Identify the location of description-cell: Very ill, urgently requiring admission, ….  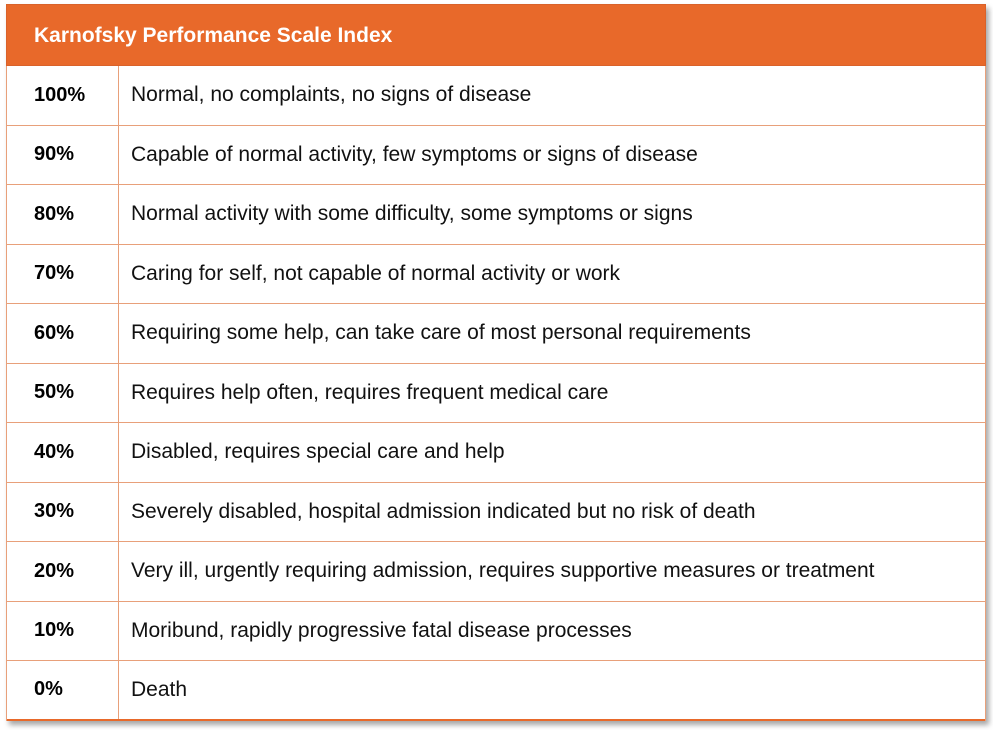
(503, 571).